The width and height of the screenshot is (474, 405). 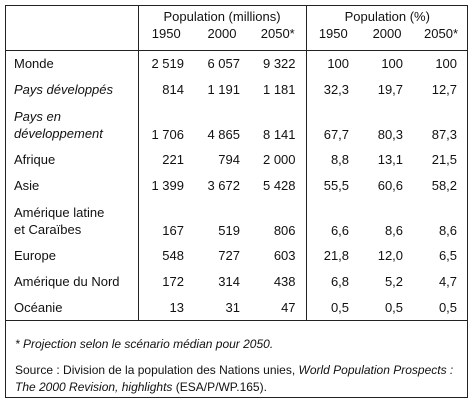 I want to click on cell: 6 057, so click(x=223, y=64).